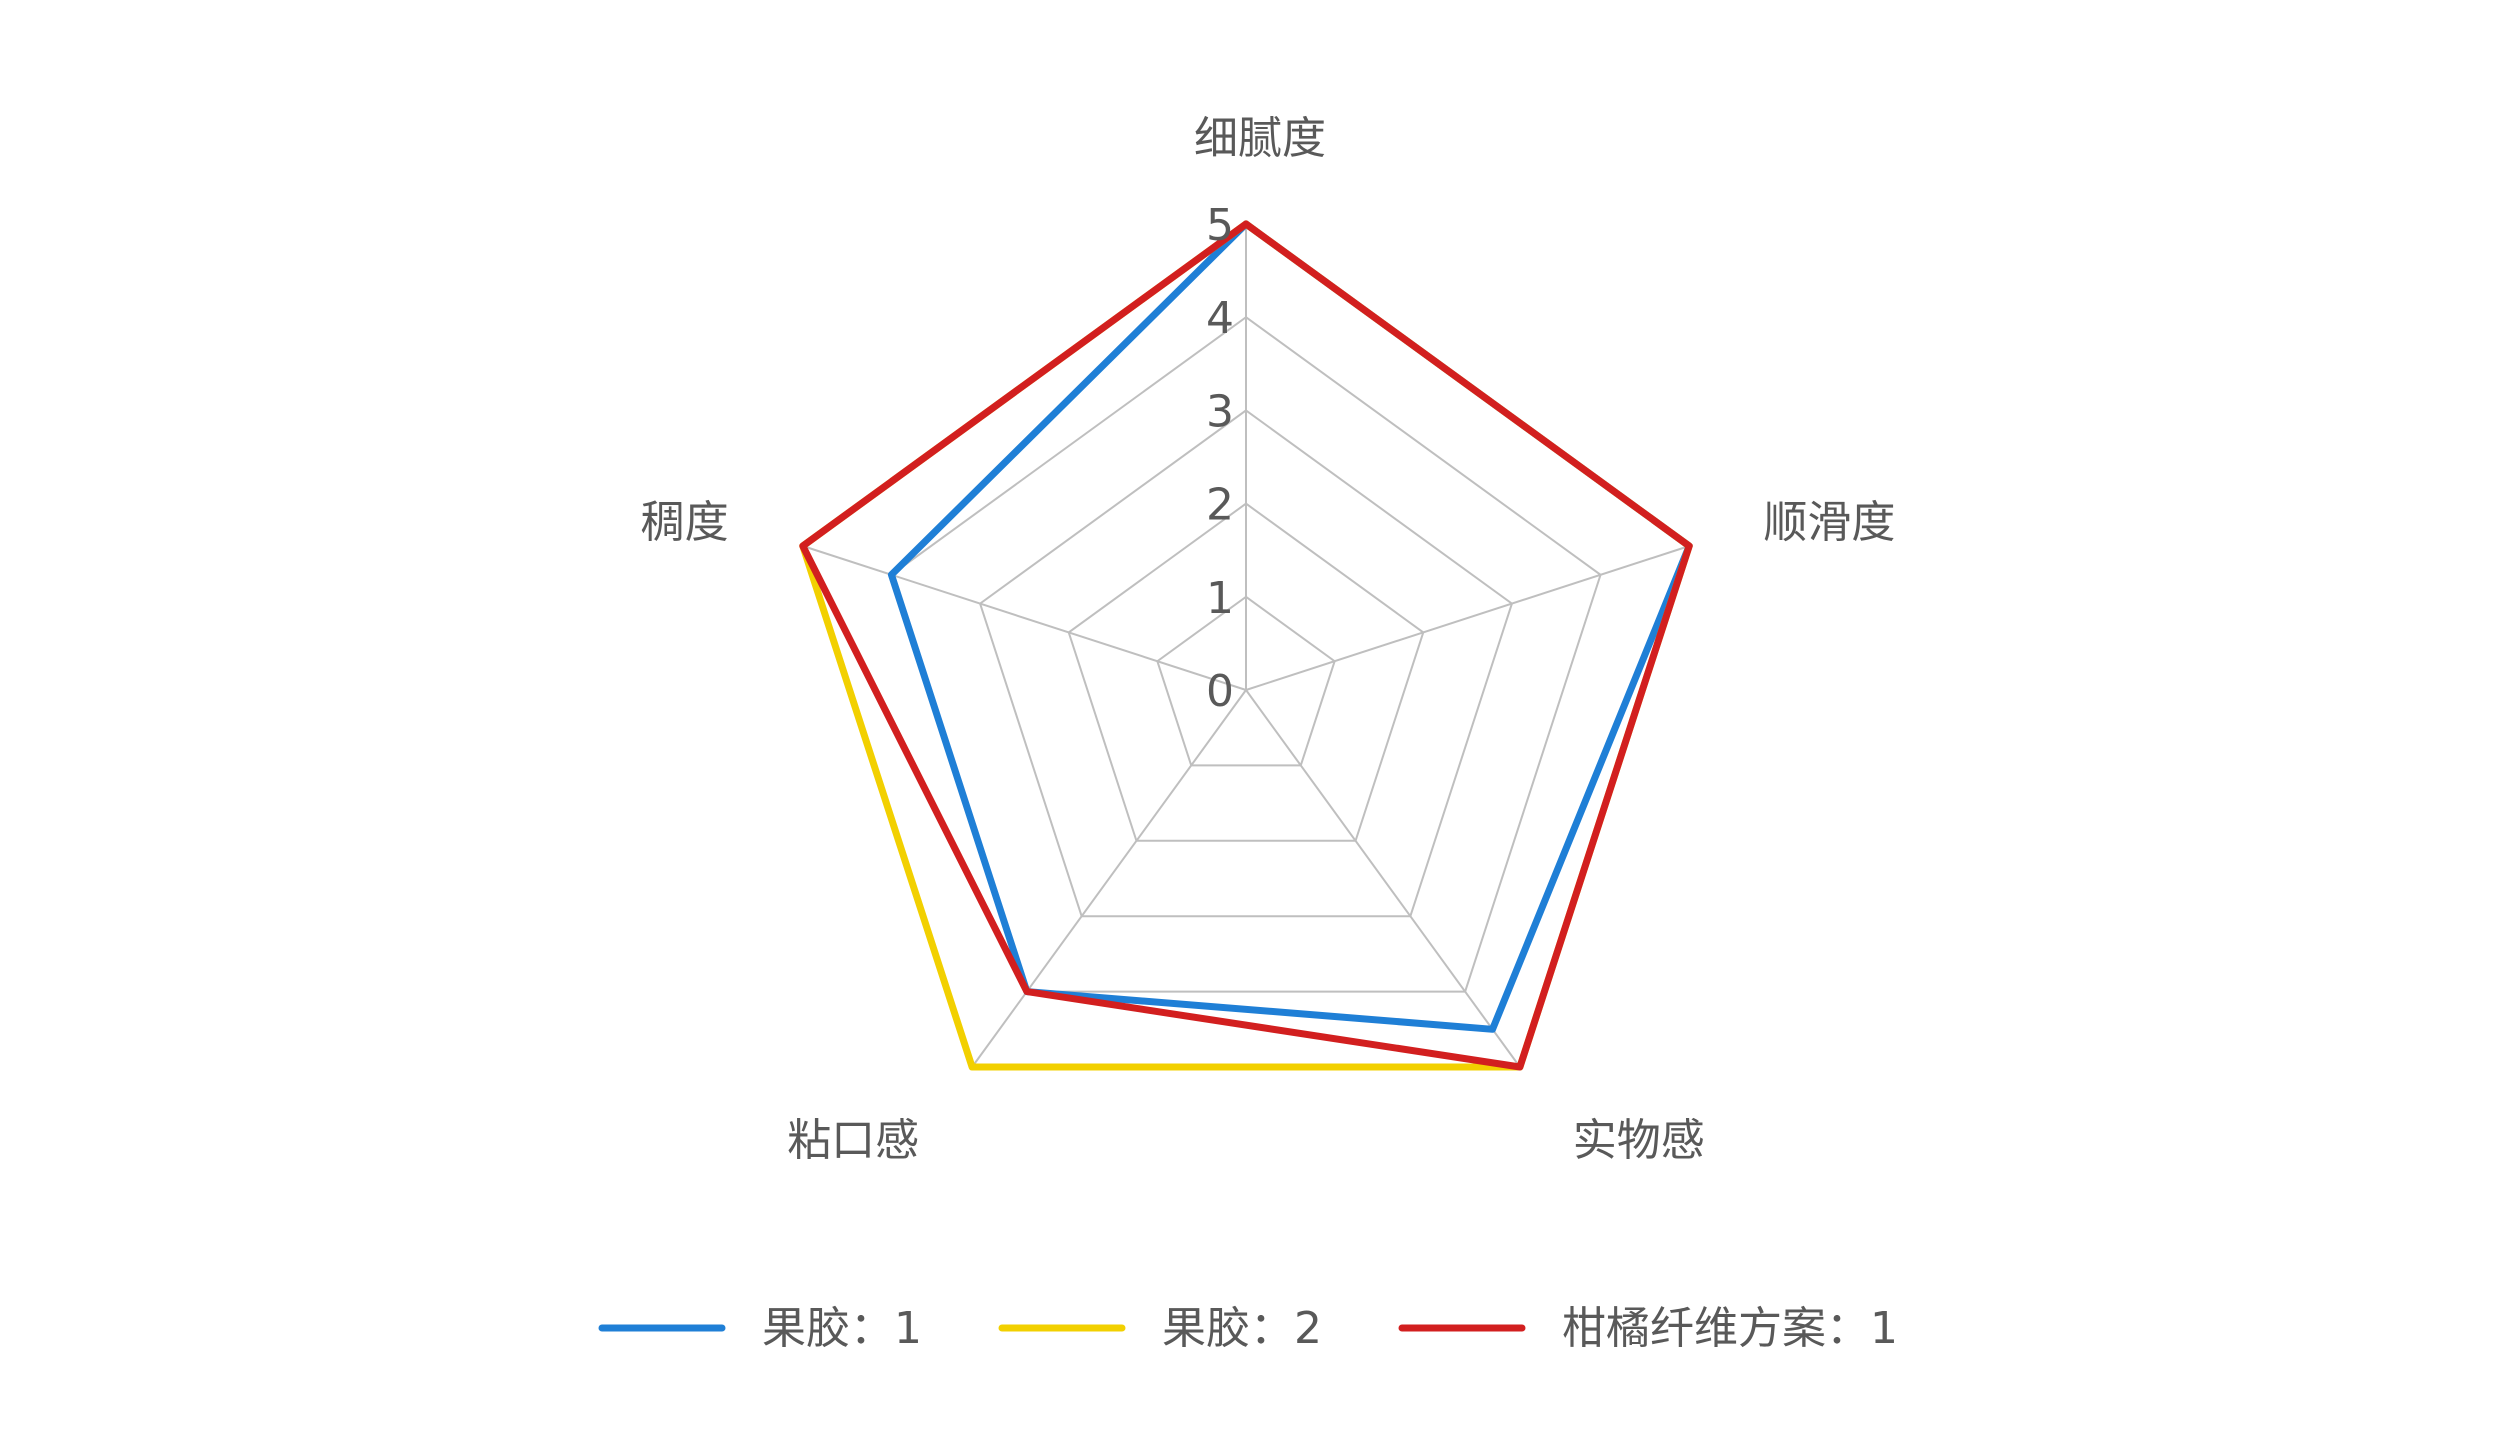  What do you see at coordinates (1220, 598) in the screenshot?
I see `r-tick-label: 1` at bounding box center [1220, 598].